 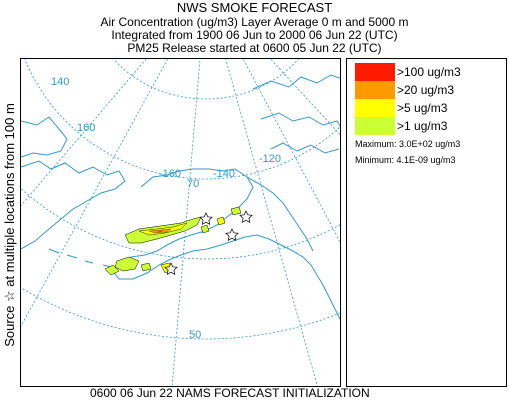 I want to click on legend-label: >5 ug/m3, so click(x=422, y=108).